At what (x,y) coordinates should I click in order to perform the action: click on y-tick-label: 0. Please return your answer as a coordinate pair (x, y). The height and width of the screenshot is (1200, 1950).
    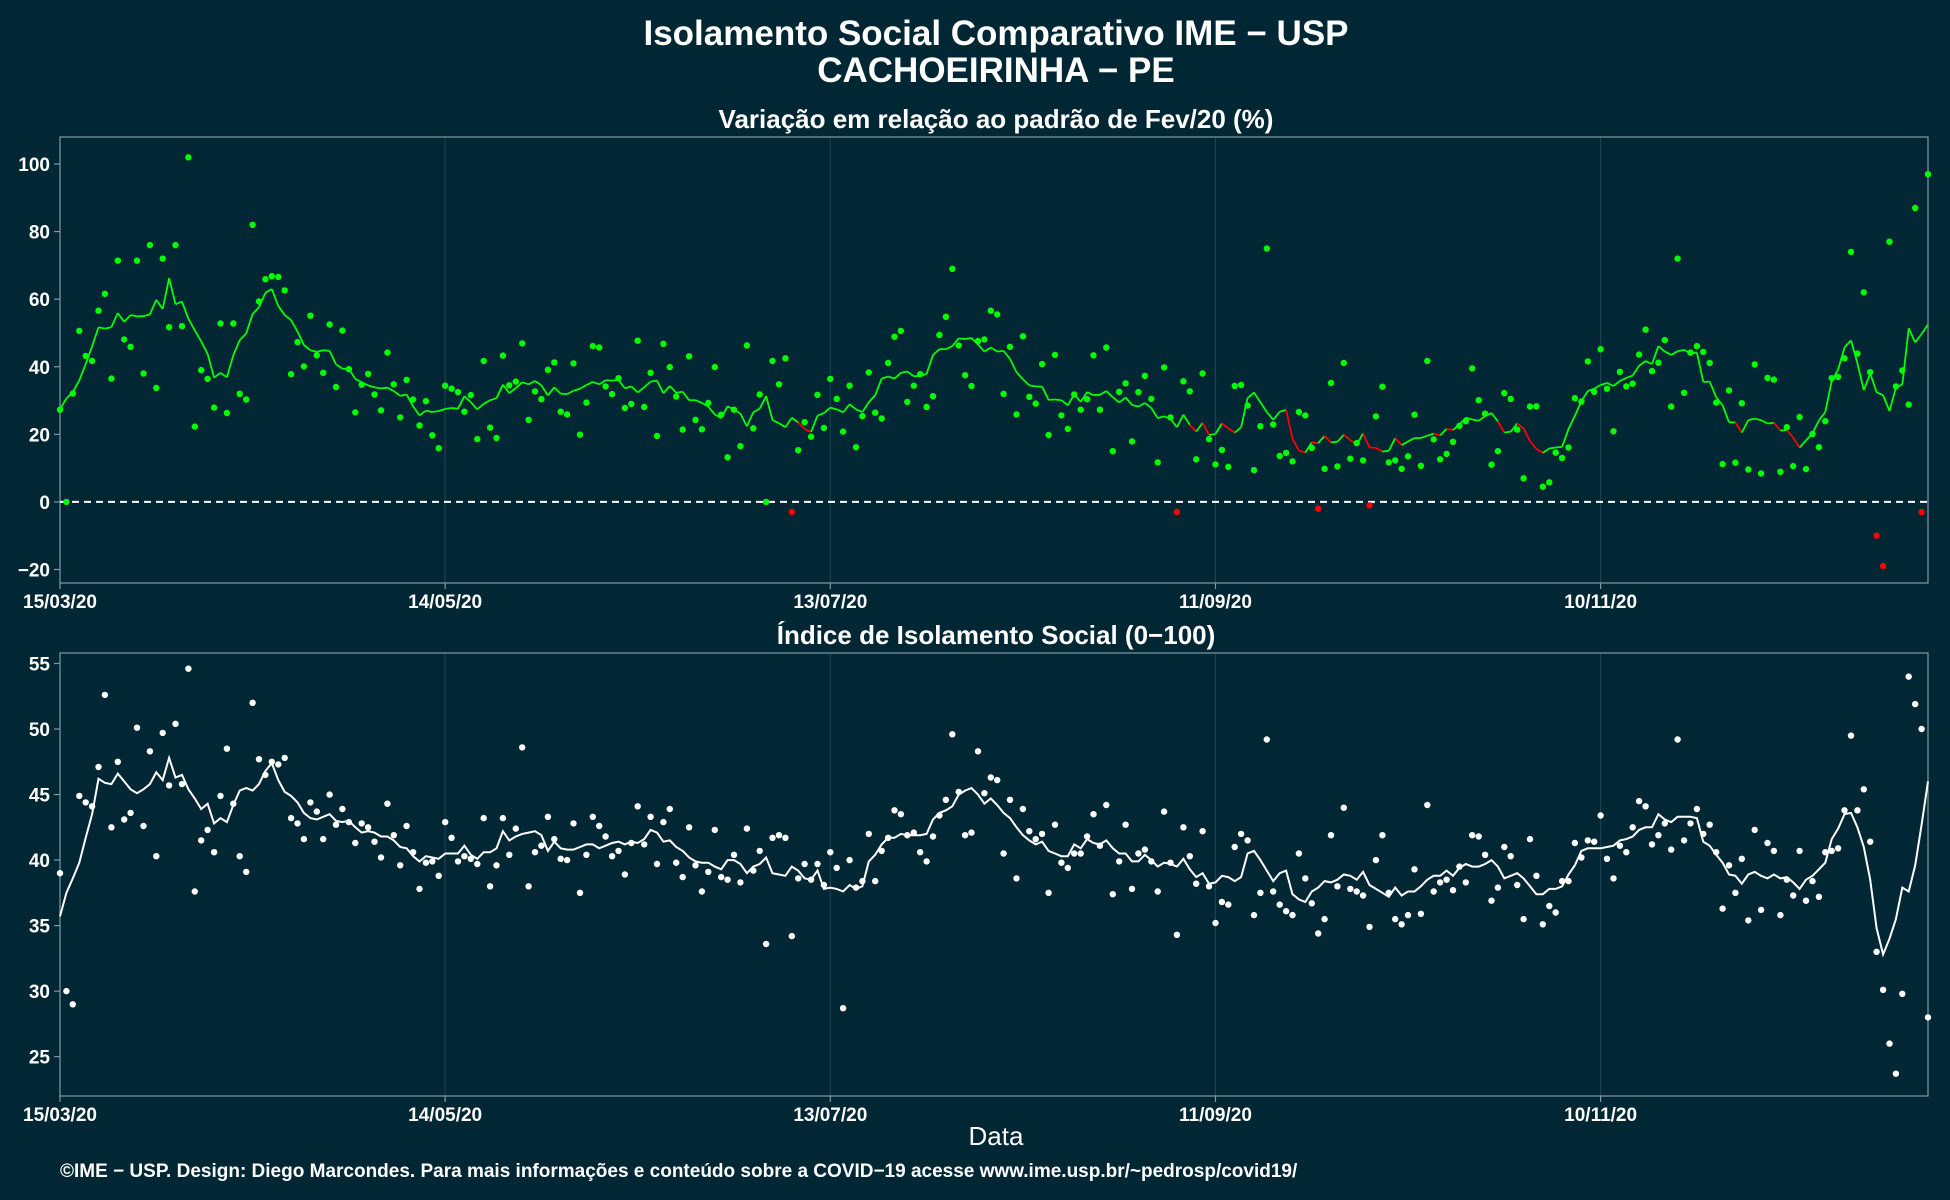
    Looking at the image, I should click on (44, 503).